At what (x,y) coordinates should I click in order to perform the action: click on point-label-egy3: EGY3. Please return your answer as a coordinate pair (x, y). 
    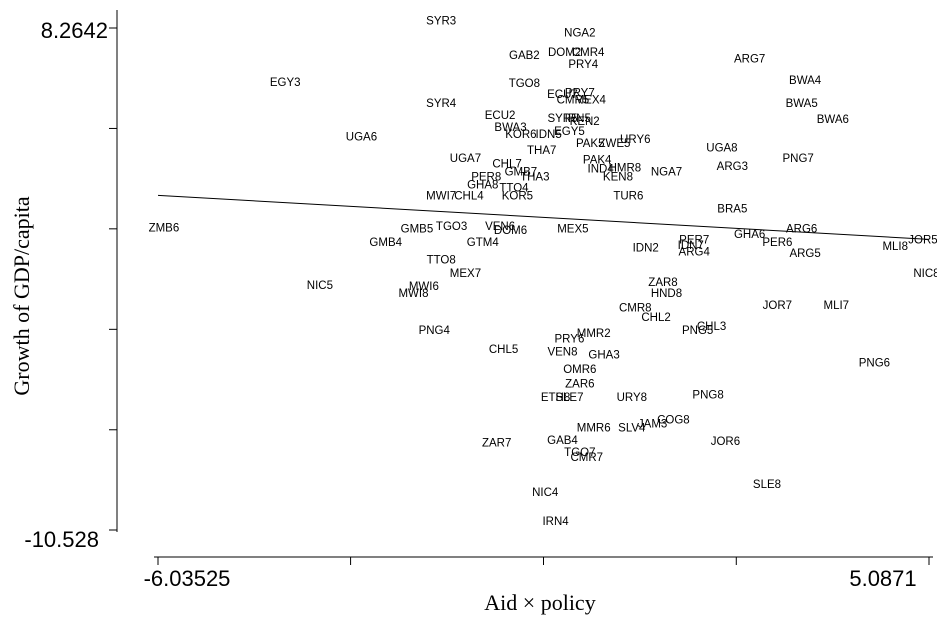
    Looking at the image, I should click on (285, 83).